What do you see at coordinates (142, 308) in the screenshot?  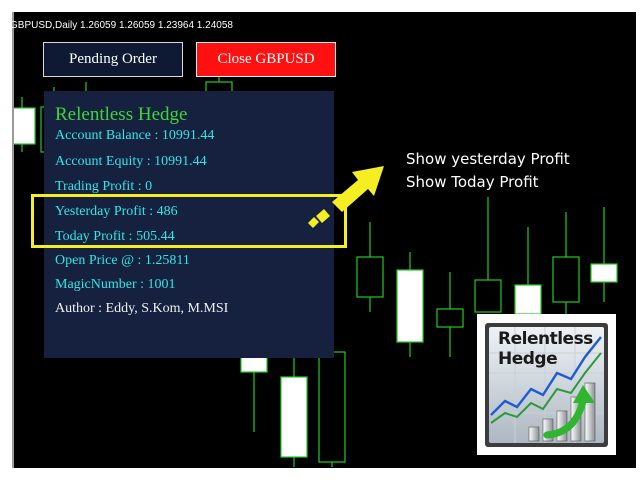 I see `author-line: Author : Eddy, S.Kom, M.MSI` at bounding box center [142, 308].